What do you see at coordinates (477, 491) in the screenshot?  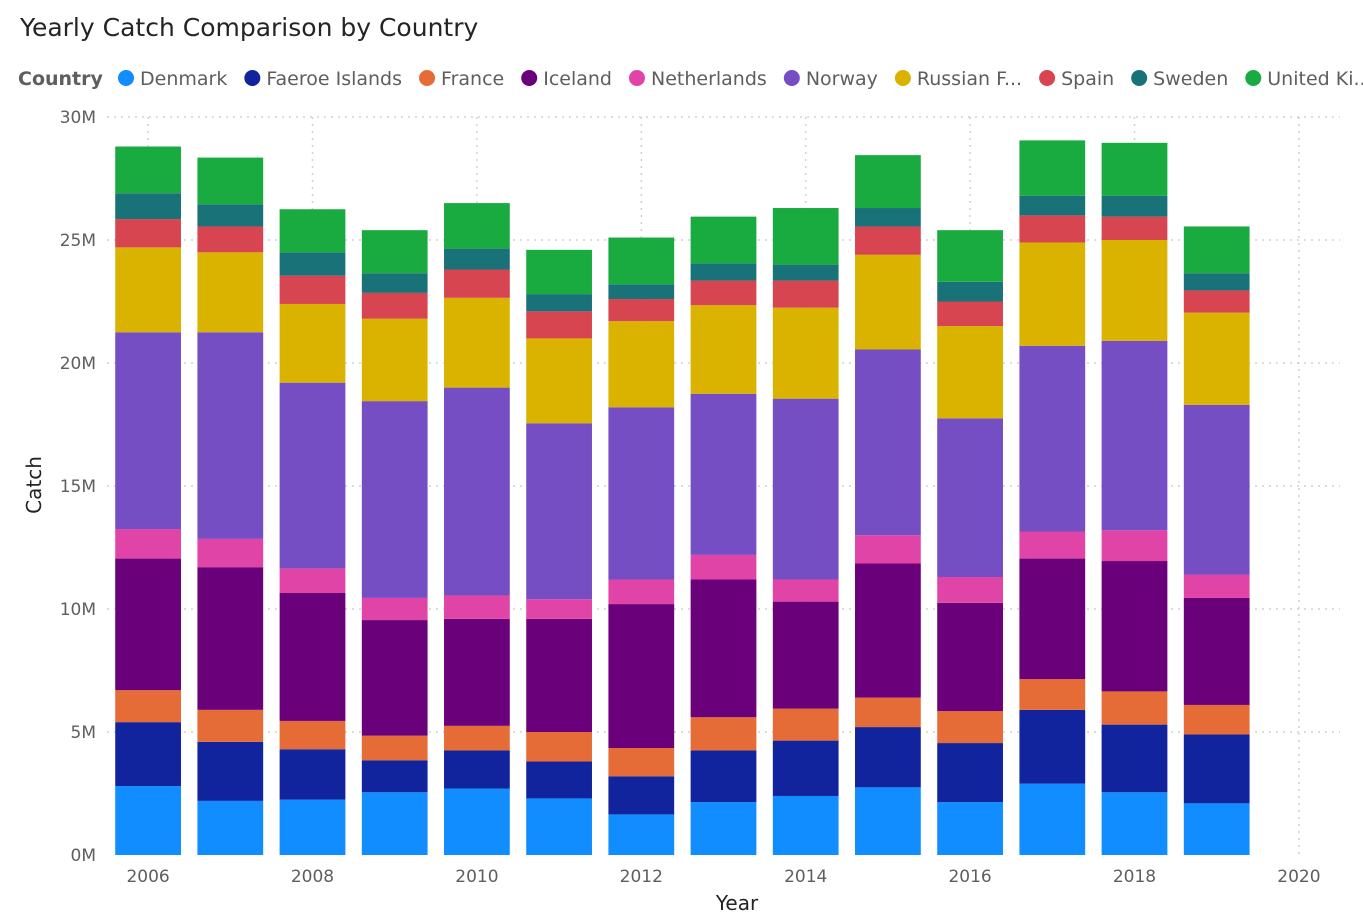 I see `bar-norway-2010` at bounding box center [477, 491].